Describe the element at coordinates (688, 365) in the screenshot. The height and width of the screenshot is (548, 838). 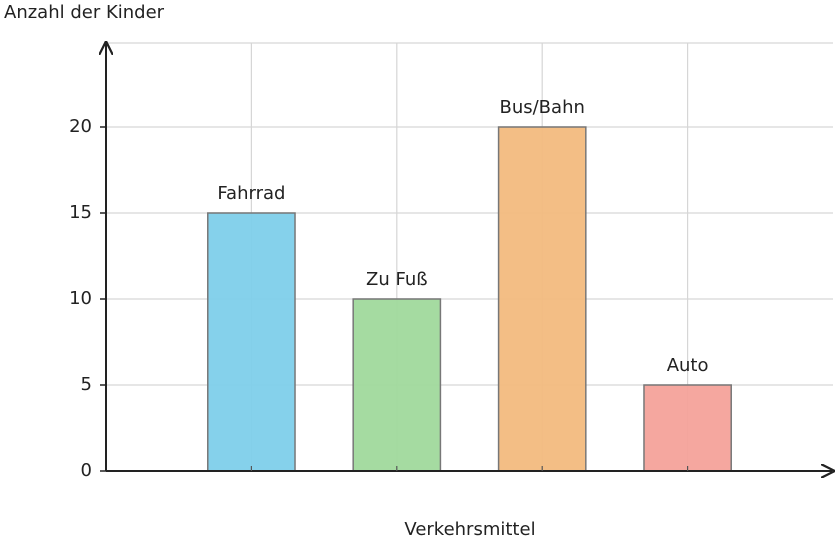
I see `bar-label: Auto` at that location.